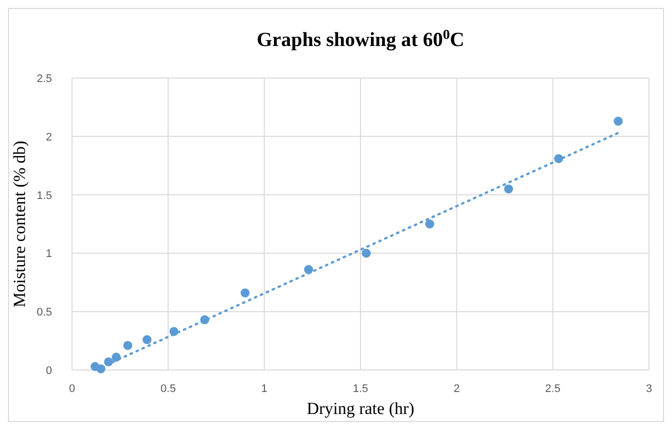 Image resolution: width=672 pixels, height=430 pixels. I want to click on y-tick-label: 1, so click(49, 254).